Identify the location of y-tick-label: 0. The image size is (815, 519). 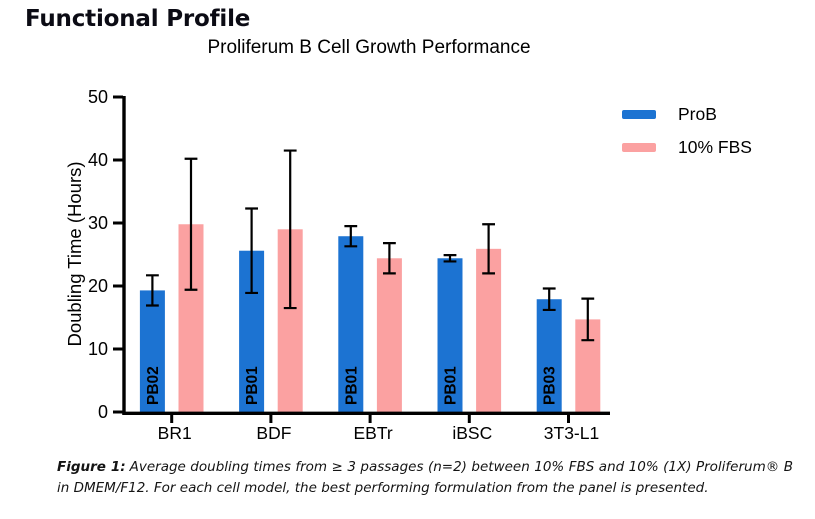
(103, 412).